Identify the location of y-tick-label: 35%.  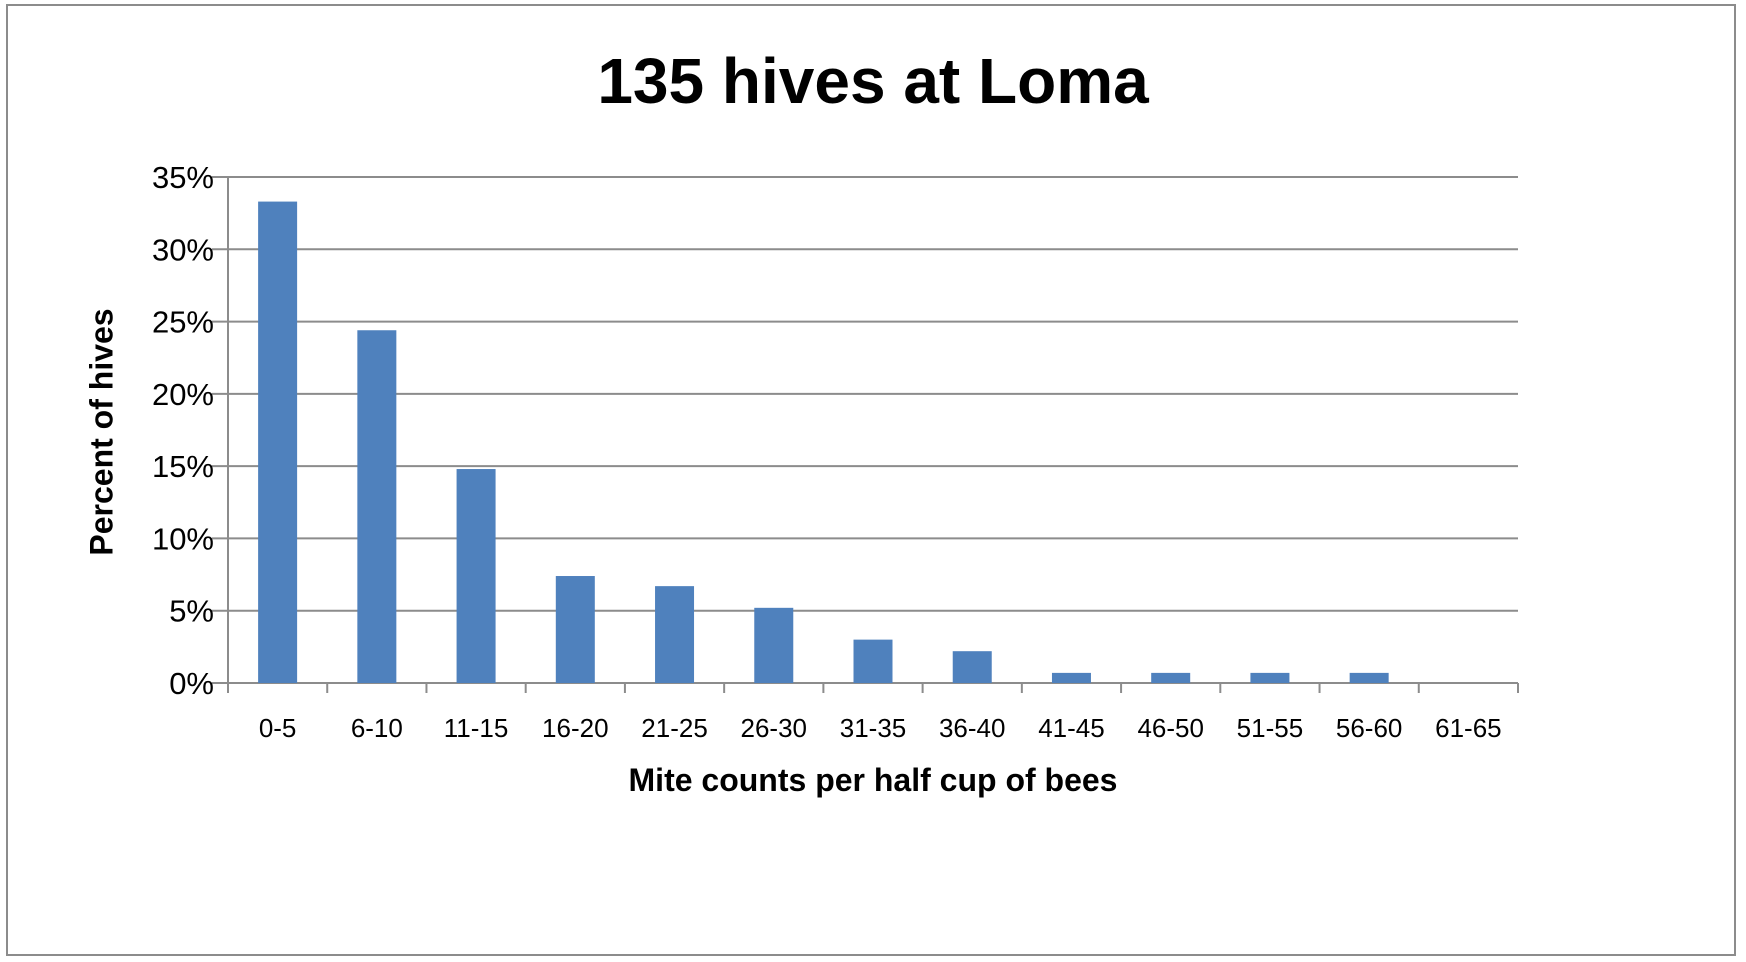
(183, 177).